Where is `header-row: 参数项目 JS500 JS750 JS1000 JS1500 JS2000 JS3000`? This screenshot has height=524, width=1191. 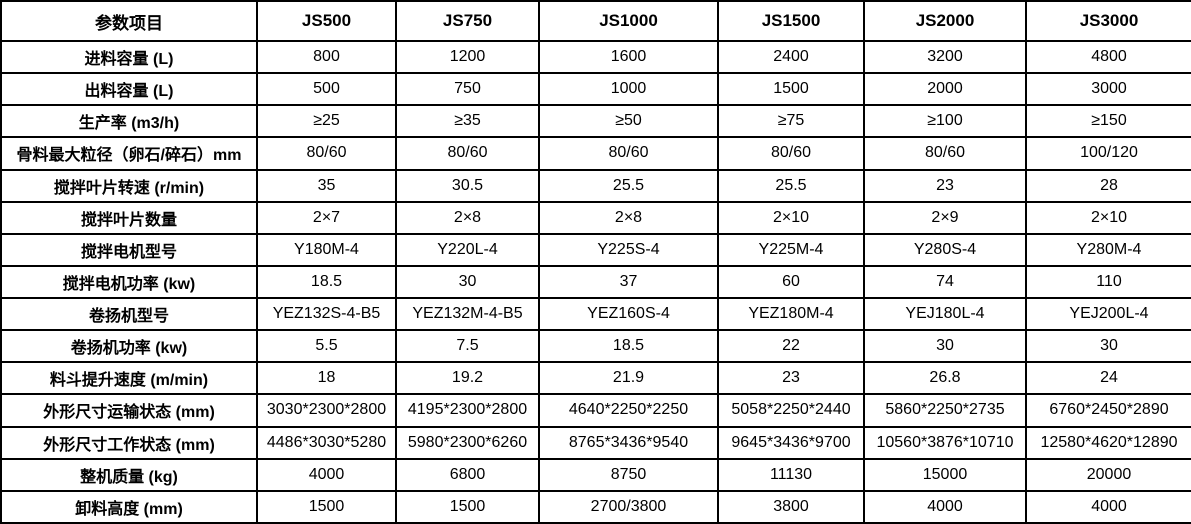 header-row: 参数项目 JS500 JS750 JS1000 JS1500 JS2000 JS3000 is located at coordinates (595, 21).